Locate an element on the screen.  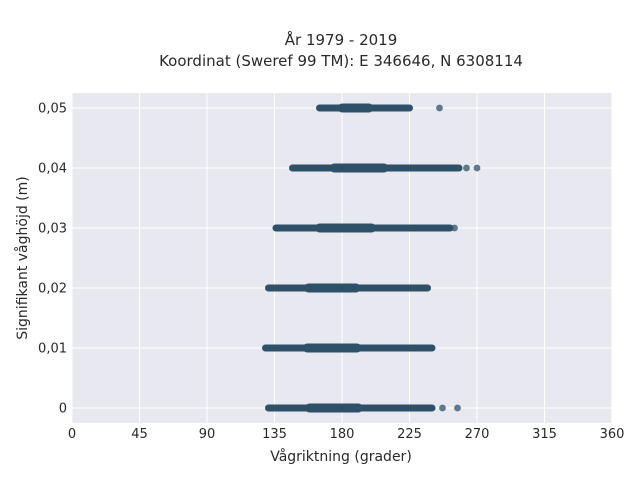
x-tick-label: 315 is located at coordinates (544, 434).